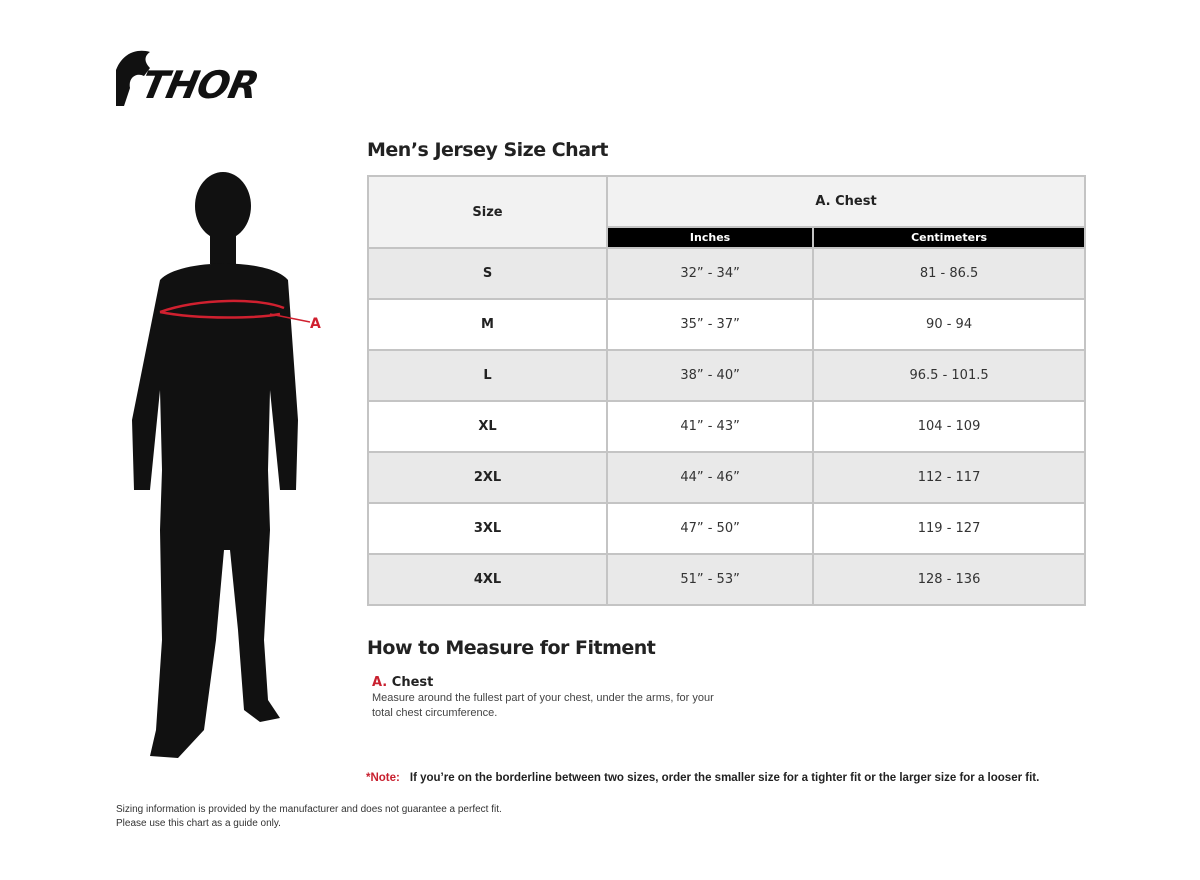 The height and width of the screenshot is (880, 1200). I want to click on inches-cell: 47” - 50”, so click(710, 528).